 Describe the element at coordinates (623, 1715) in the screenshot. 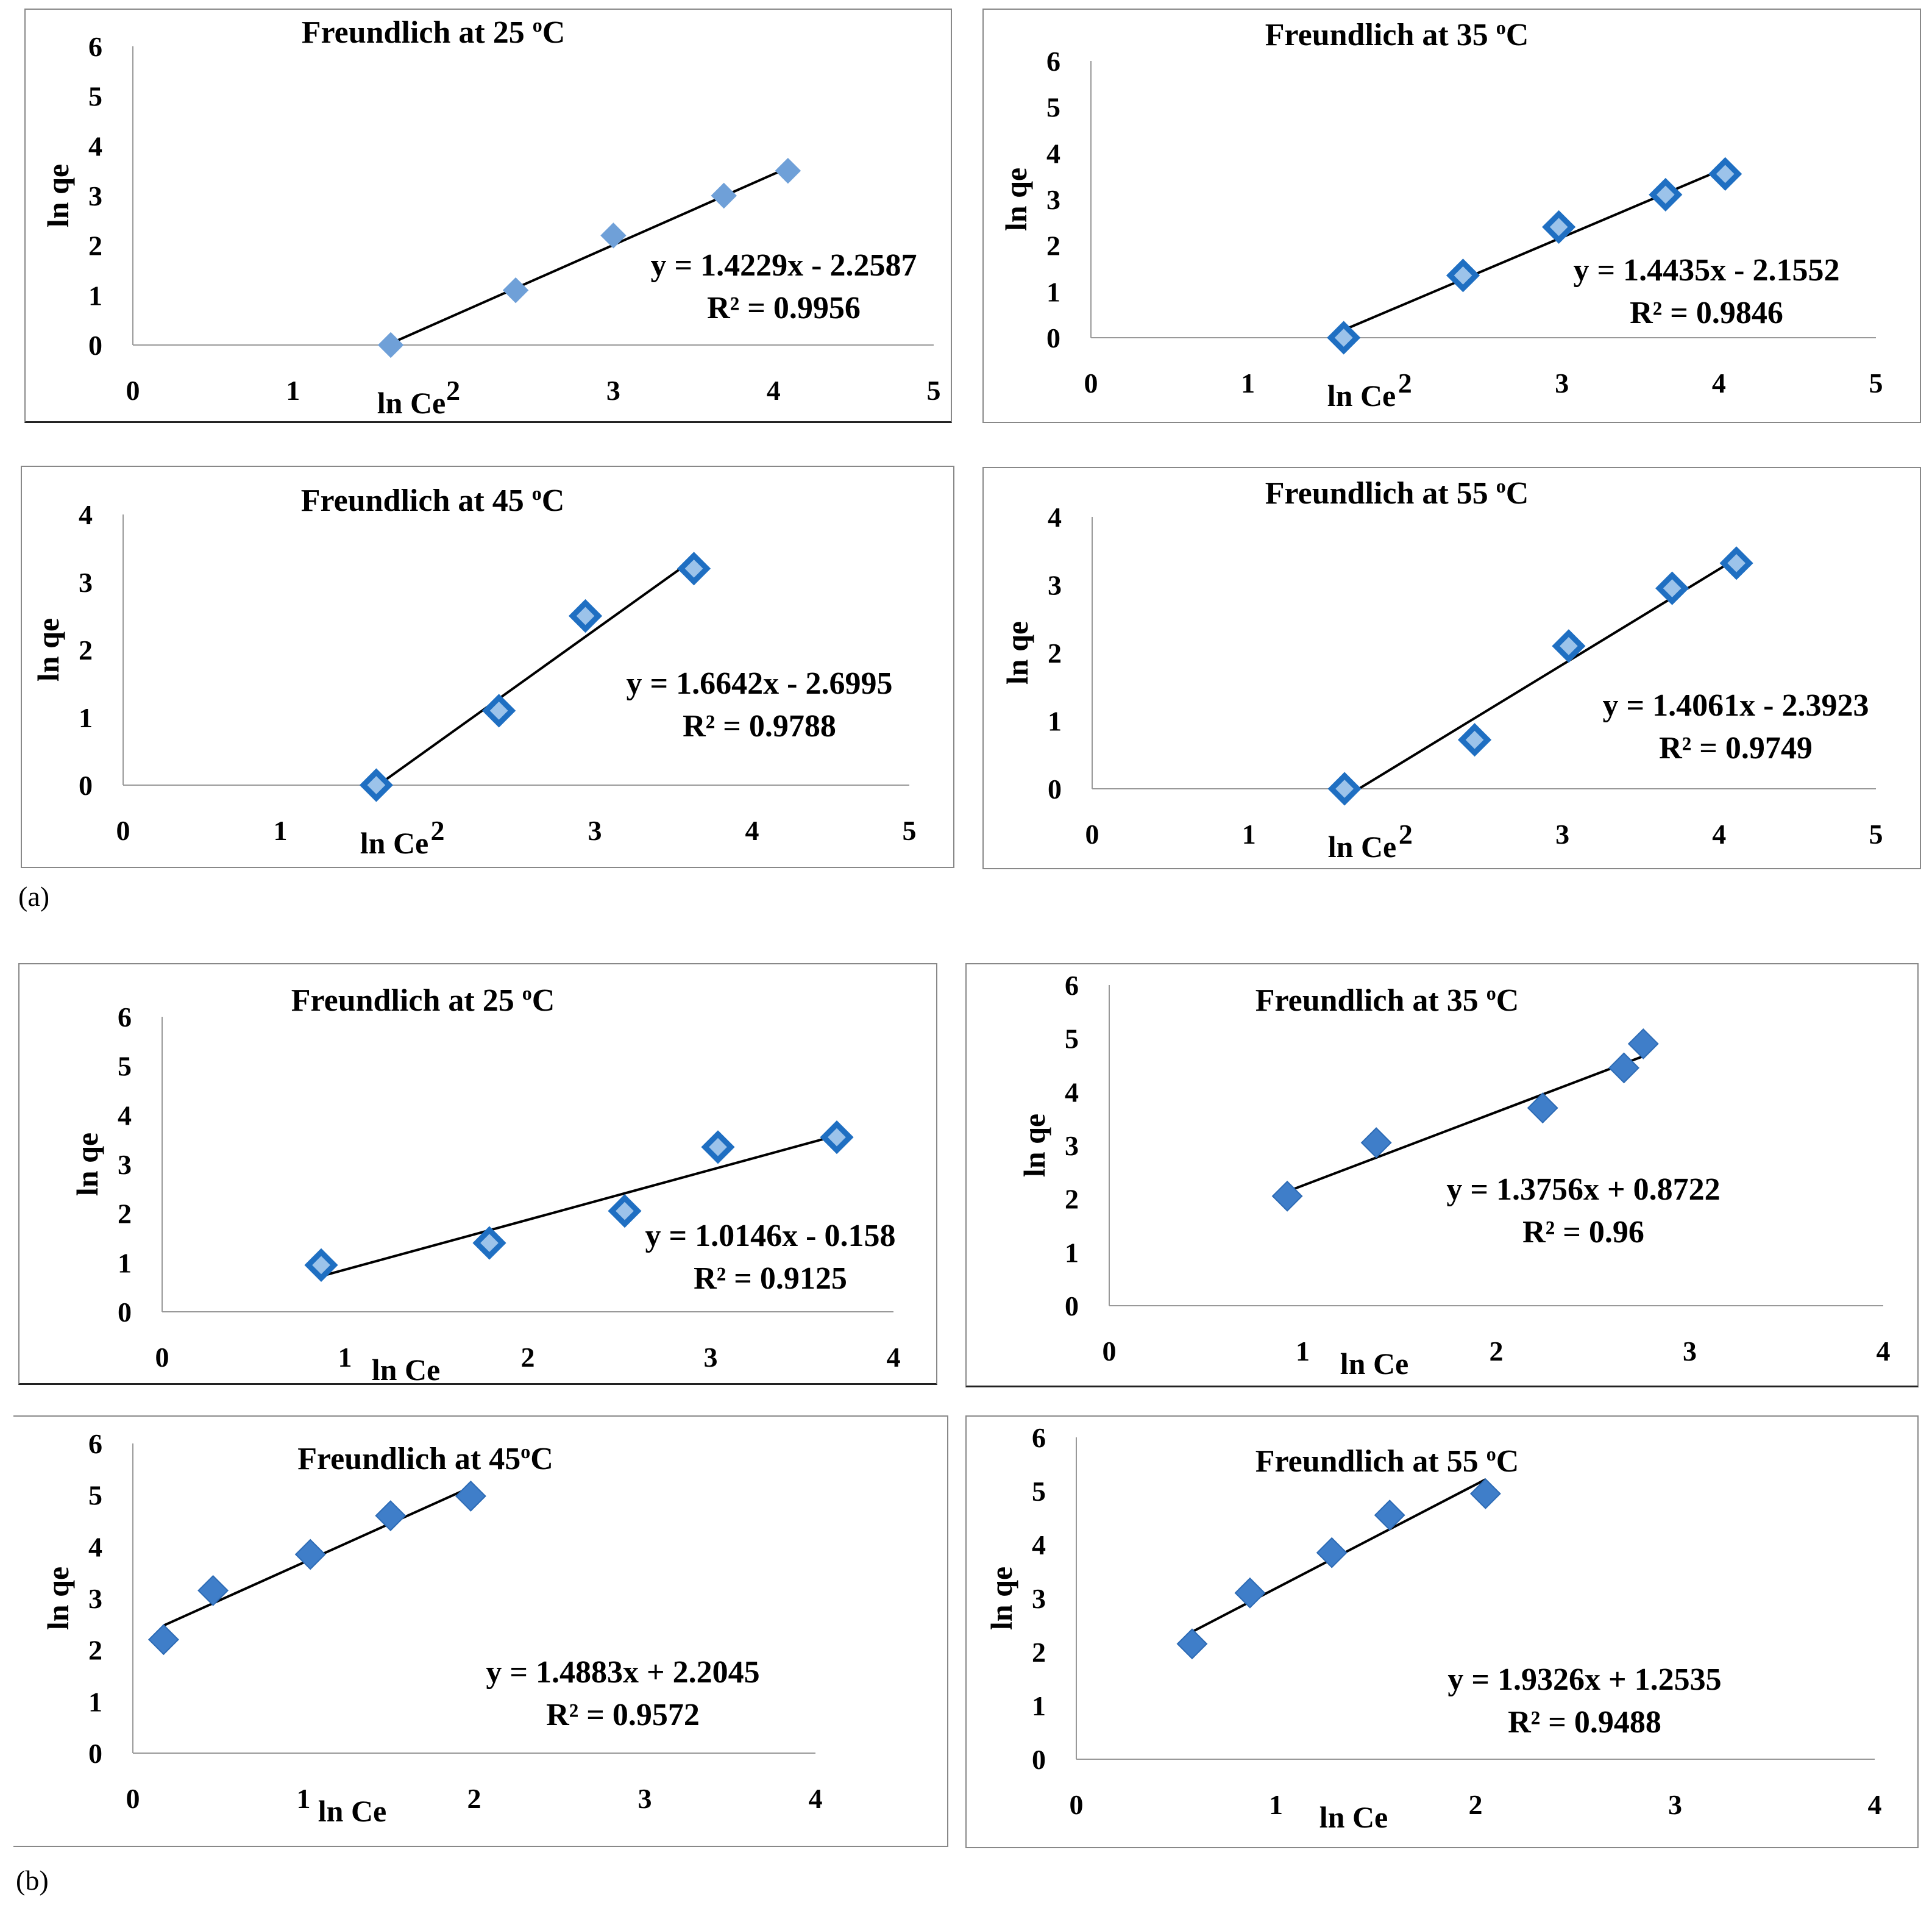

I see `trendline-r2: R² = 0.9572` at that location.